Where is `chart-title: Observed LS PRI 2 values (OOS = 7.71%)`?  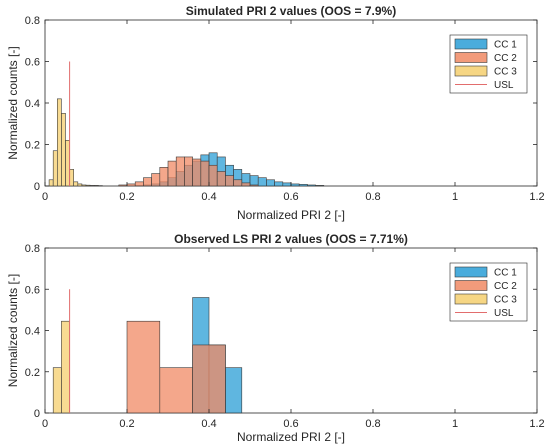
chart-title: Observed LS PRI 2 values (OOS = 7.71%) is located at coordinates (291, 239).